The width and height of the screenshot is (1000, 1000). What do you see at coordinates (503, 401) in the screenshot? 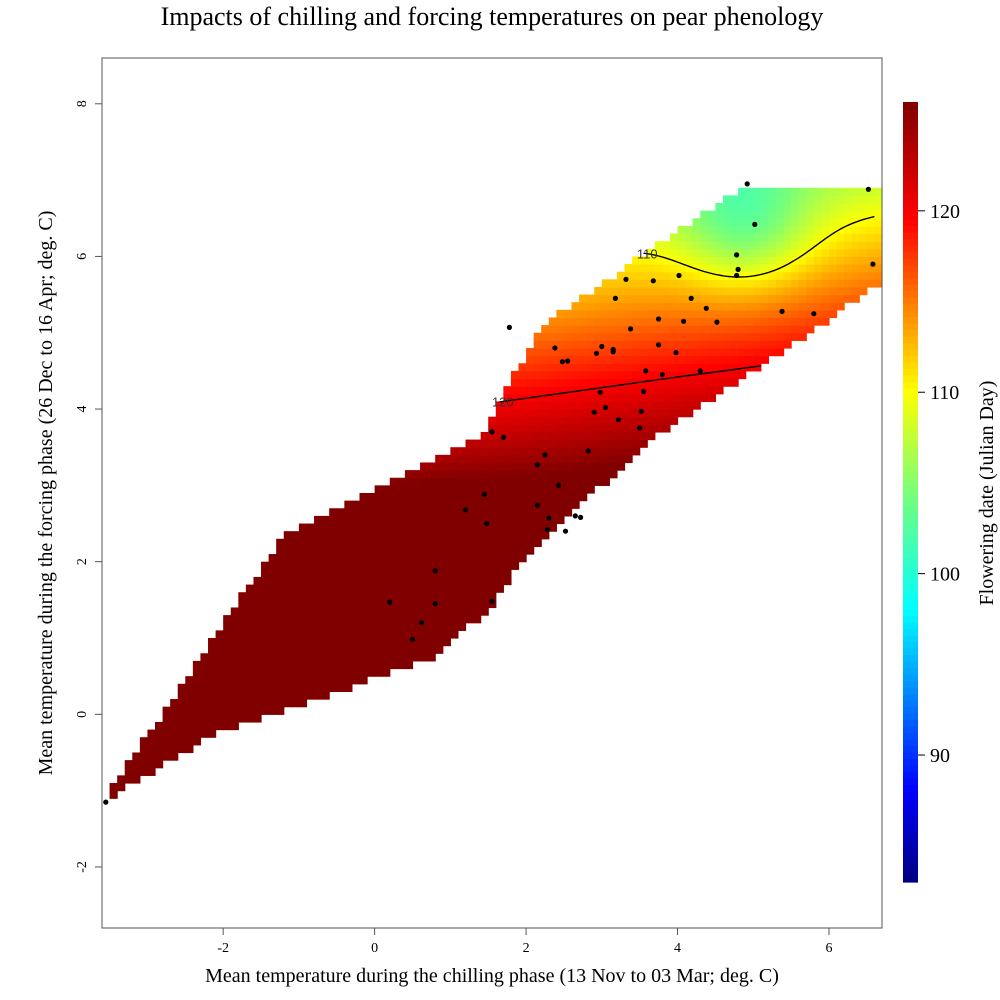
I see `contour-label: 120` at bounding box center [503, 401].